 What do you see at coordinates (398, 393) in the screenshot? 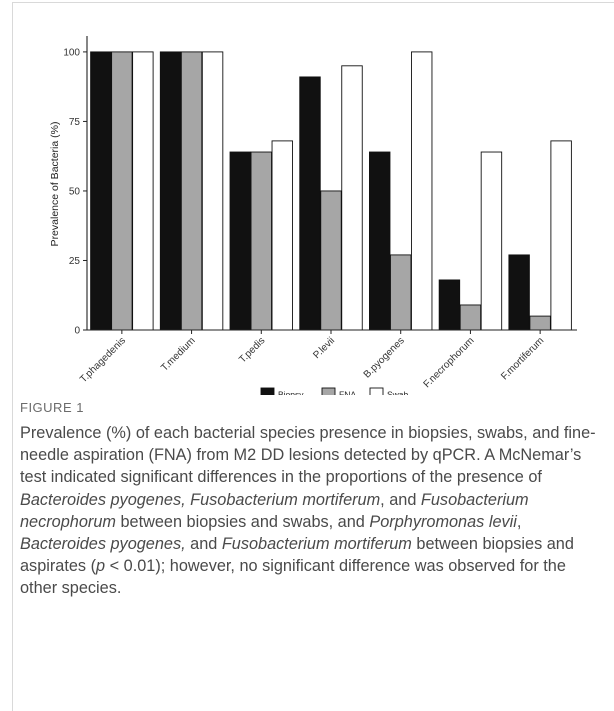
I see `legend-label-swab: Swab` at bounding box center [398, 393].